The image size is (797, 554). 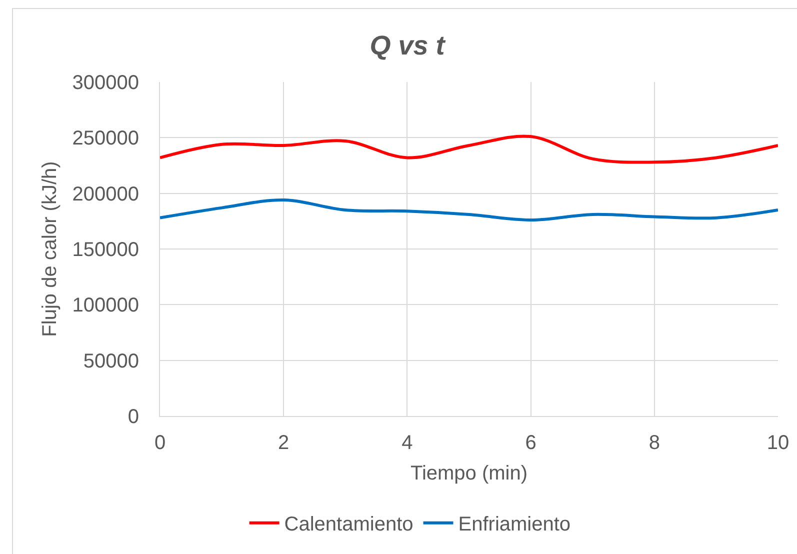 I want to click on x-tick-label: 10, so click(x=778, y=443).